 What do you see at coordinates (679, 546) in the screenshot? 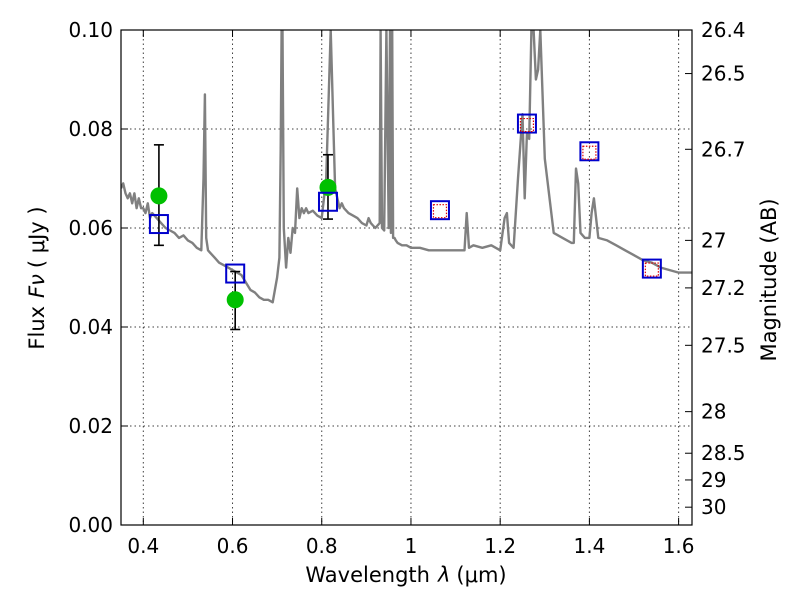
I see `x-tick-label: 1.6` at bounding box center [679, 546].